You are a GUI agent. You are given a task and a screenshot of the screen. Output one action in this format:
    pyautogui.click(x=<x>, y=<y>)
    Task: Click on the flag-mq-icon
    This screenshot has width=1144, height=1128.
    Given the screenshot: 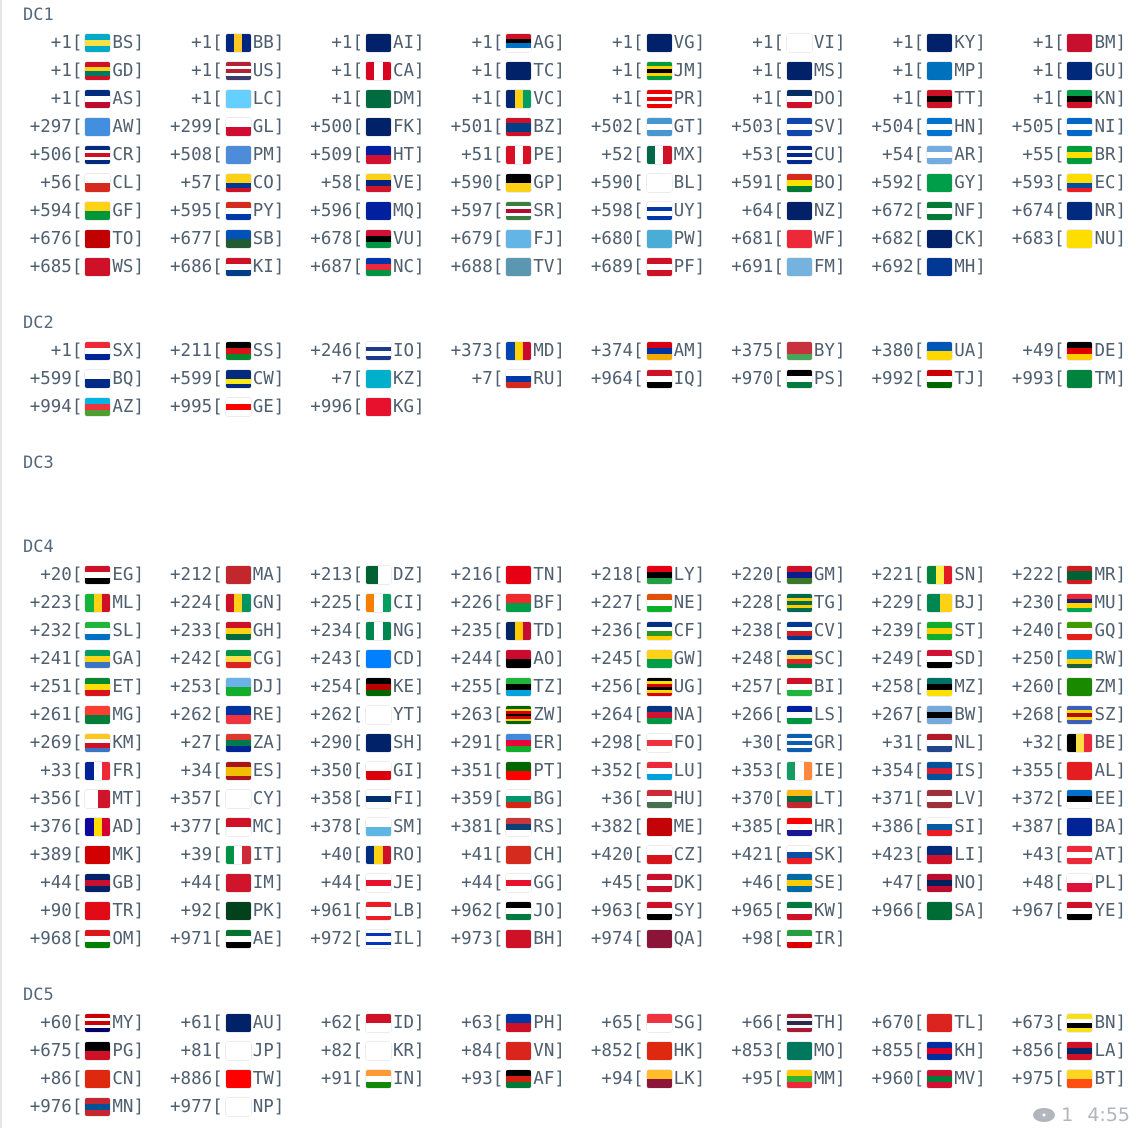 What is the action you would take?
    pyautogui.click(x=378, y=211)
    